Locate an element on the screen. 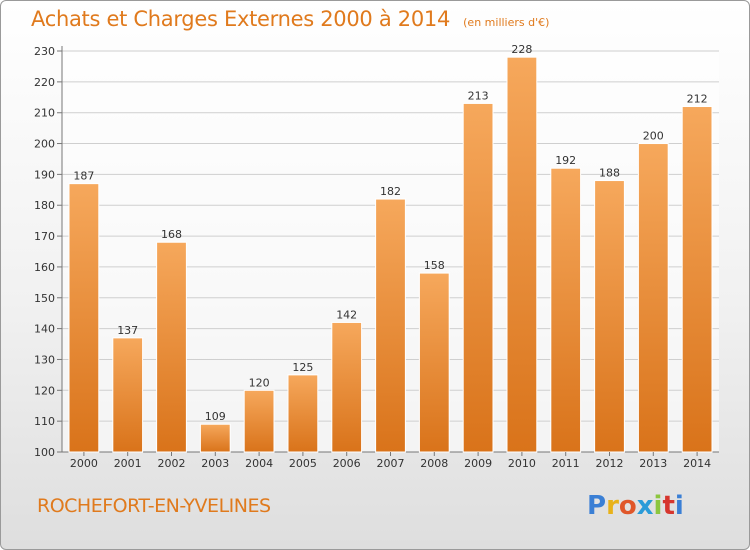  bar-2012 is located at coordinates (609, 316).